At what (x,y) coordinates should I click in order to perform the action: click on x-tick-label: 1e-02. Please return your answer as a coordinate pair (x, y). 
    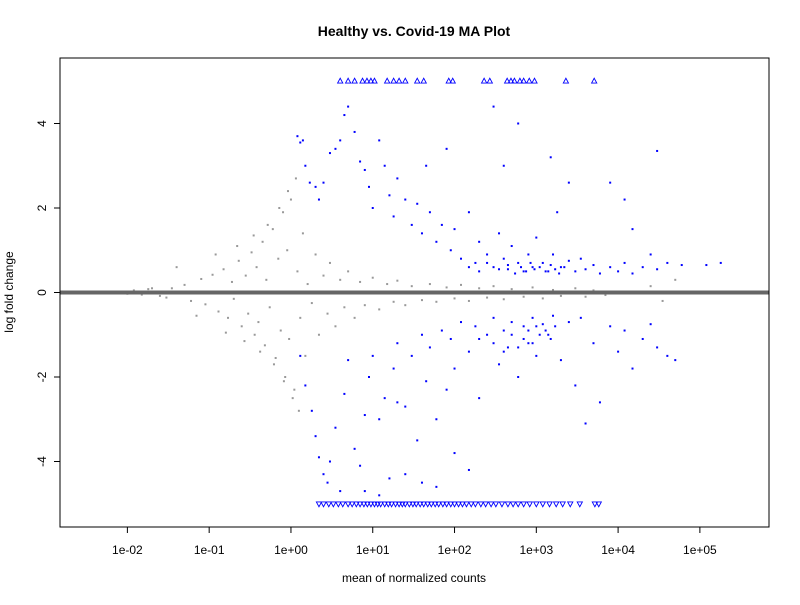
    Looking at the image, I should click on (127, 550).